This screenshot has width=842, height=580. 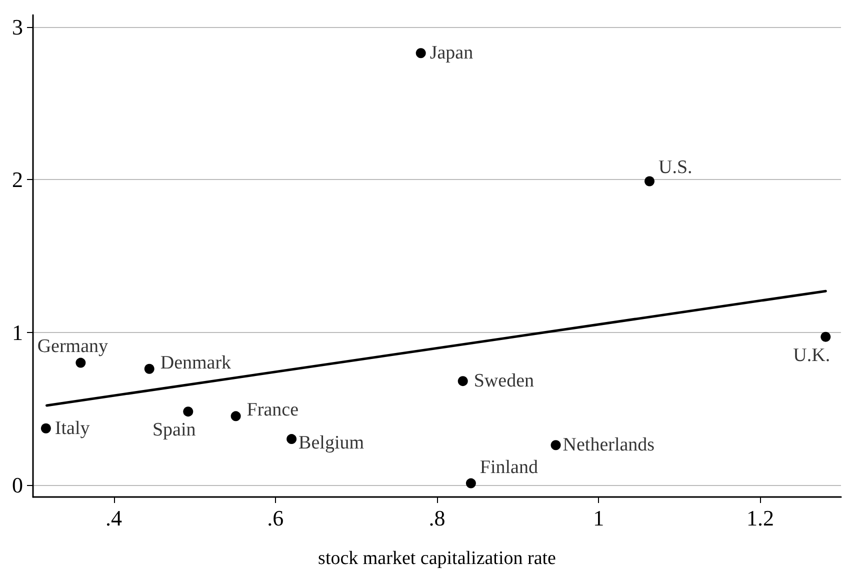 I want to click on x-tick-label: .6, so click(x=275, y=518).